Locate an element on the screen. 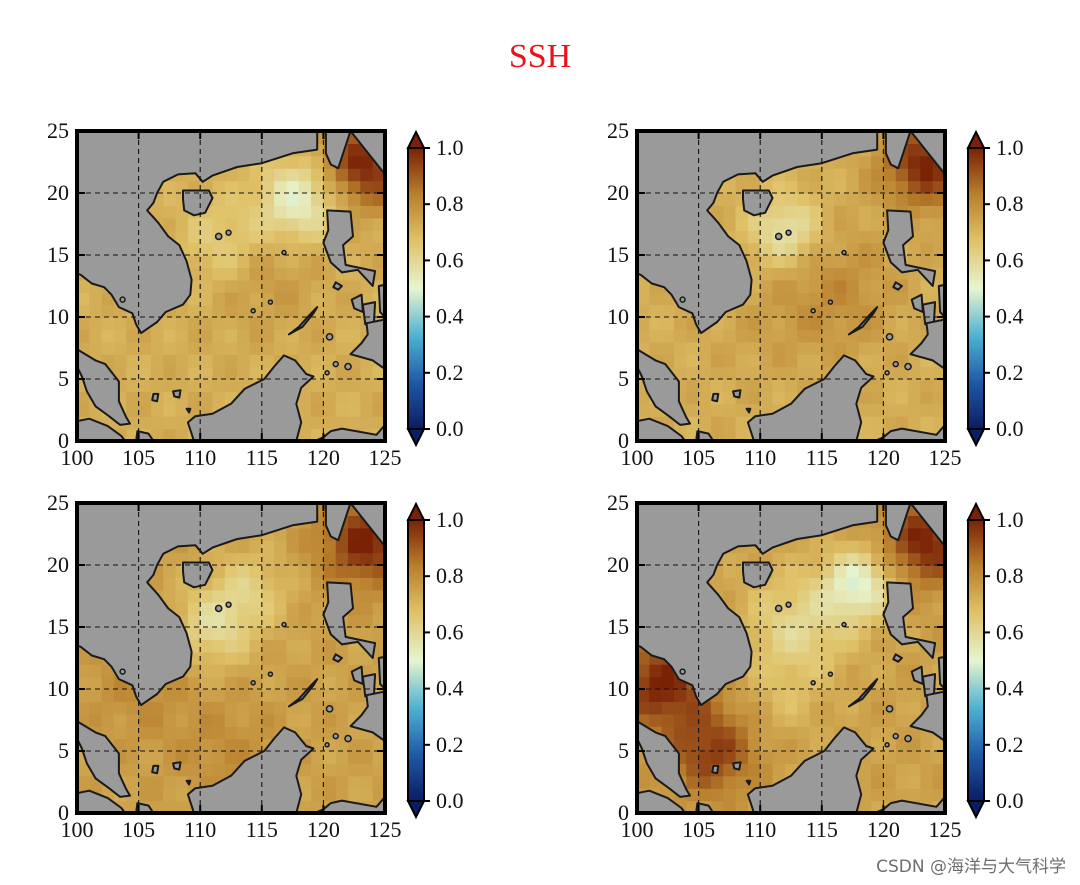  colorbar-bar is located at coordinates (976, 660).